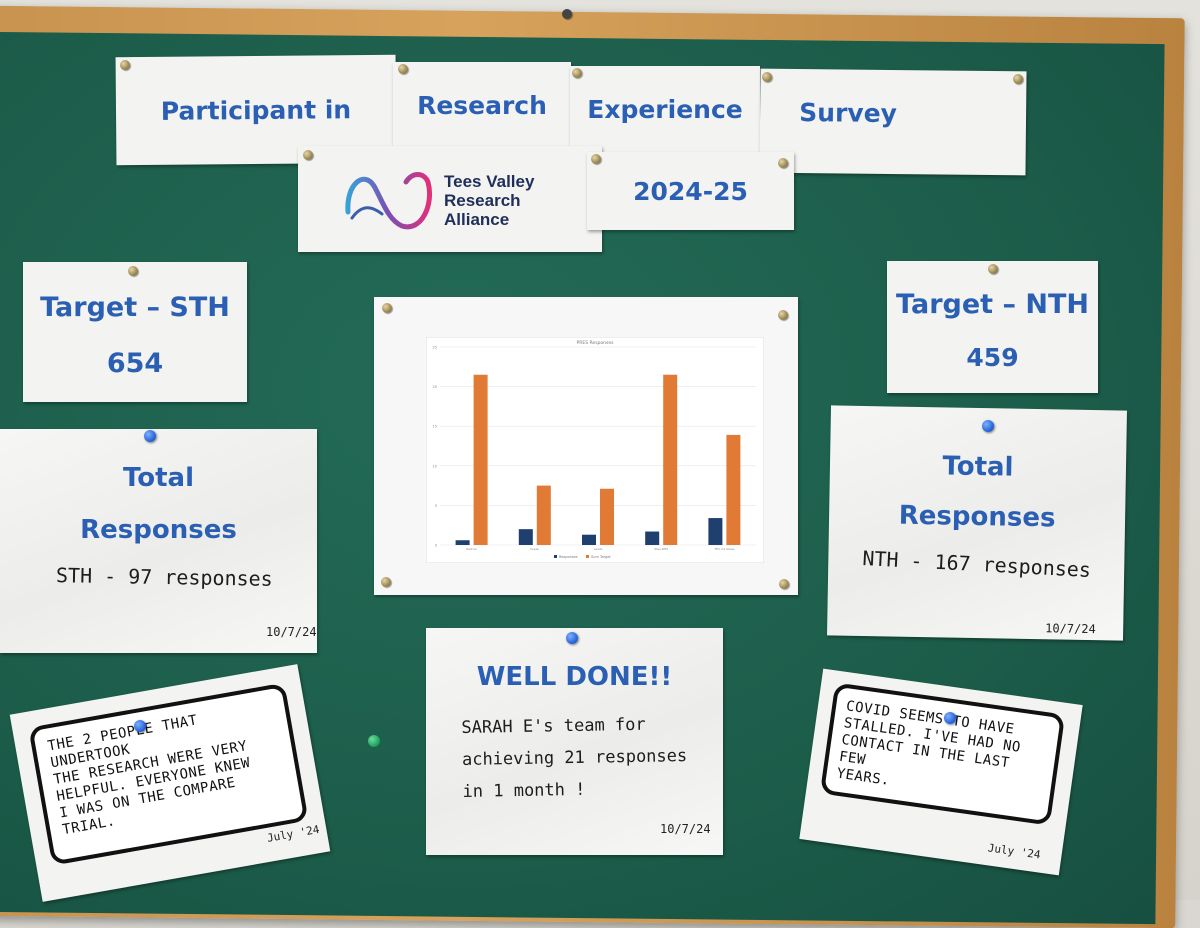 The height and width of the screenshot is (928, 1200). What do you see at coordinates (992, 357) in the screenshot?
I see `target-nth-value: 459` at bounding box center [992, 357].